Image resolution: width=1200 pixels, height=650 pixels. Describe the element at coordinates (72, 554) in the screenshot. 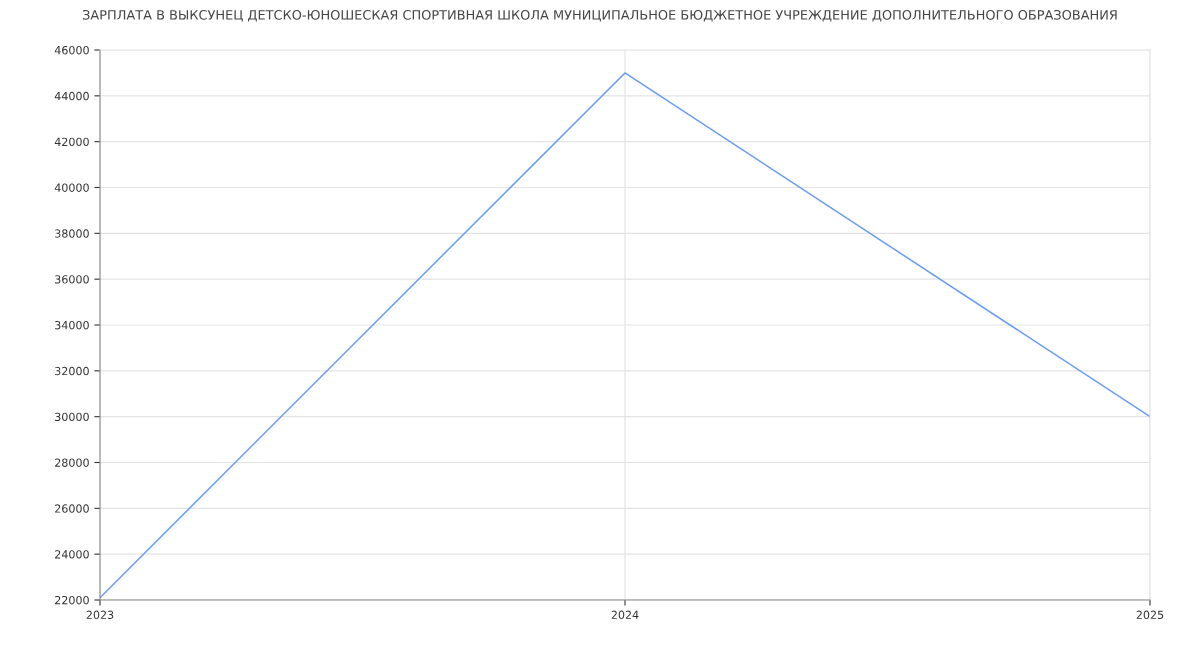

I see `y-tick-label: 24000` at that location.